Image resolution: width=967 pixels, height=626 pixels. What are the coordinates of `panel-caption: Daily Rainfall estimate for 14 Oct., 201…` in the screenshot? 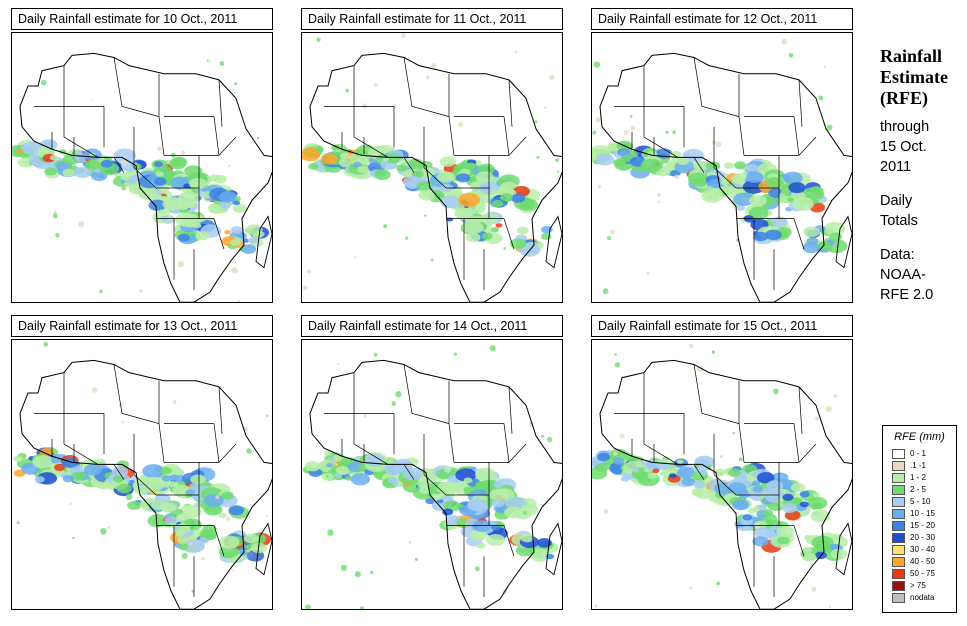 It's located at (432, 326).